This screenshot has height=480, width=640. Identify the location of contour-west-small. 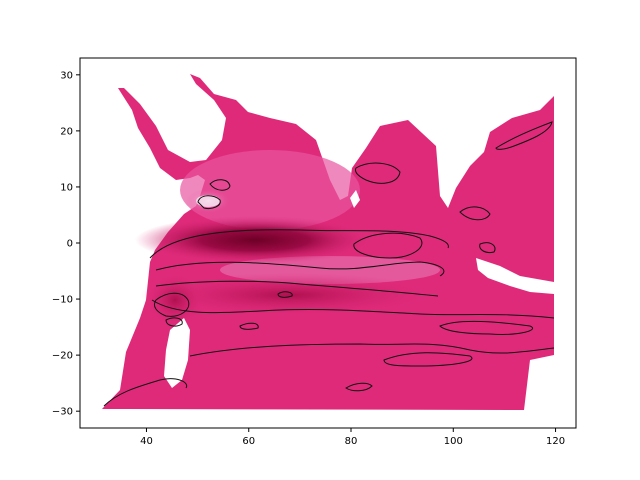
(174, 322).